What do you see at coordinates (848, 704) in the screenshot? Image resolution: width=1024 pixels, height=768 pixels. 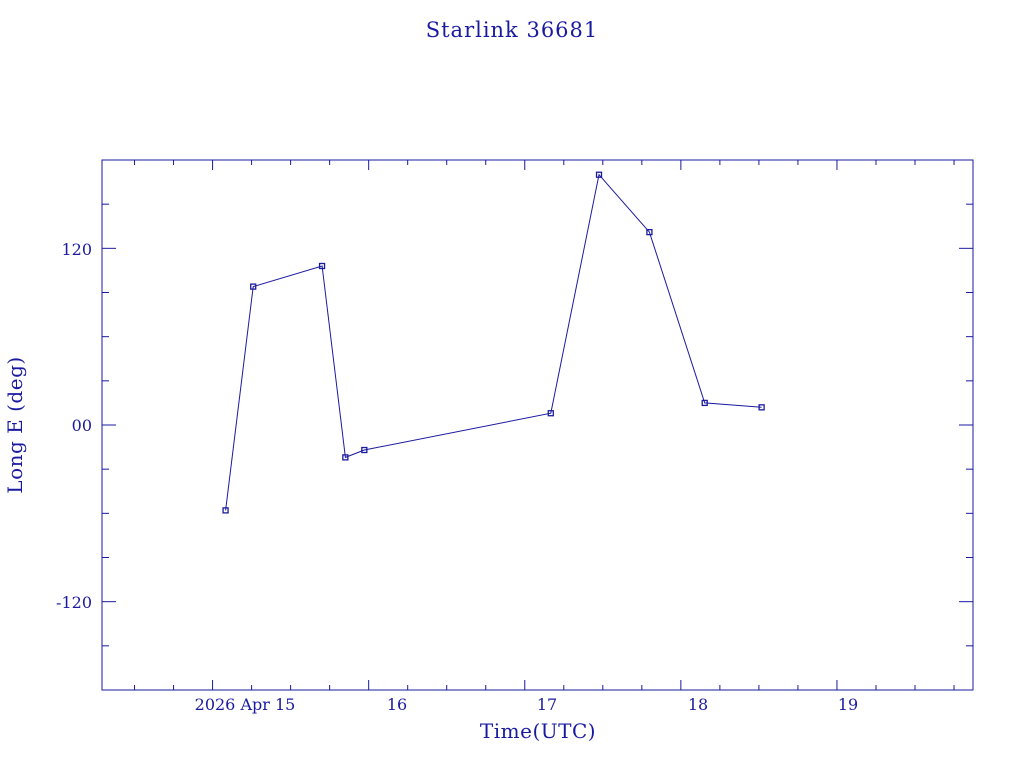 I see `x-tick-label: 19` at bounding box center [848, 704].